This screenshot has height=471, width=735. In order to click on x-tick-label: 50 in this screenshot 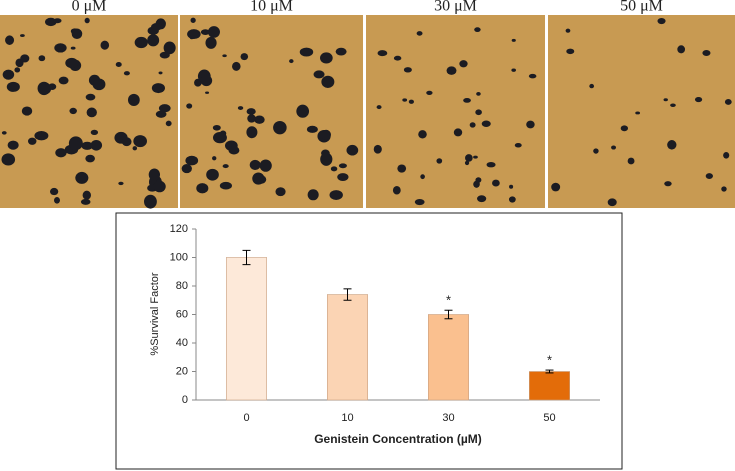, I will do `click(549, 418)`.